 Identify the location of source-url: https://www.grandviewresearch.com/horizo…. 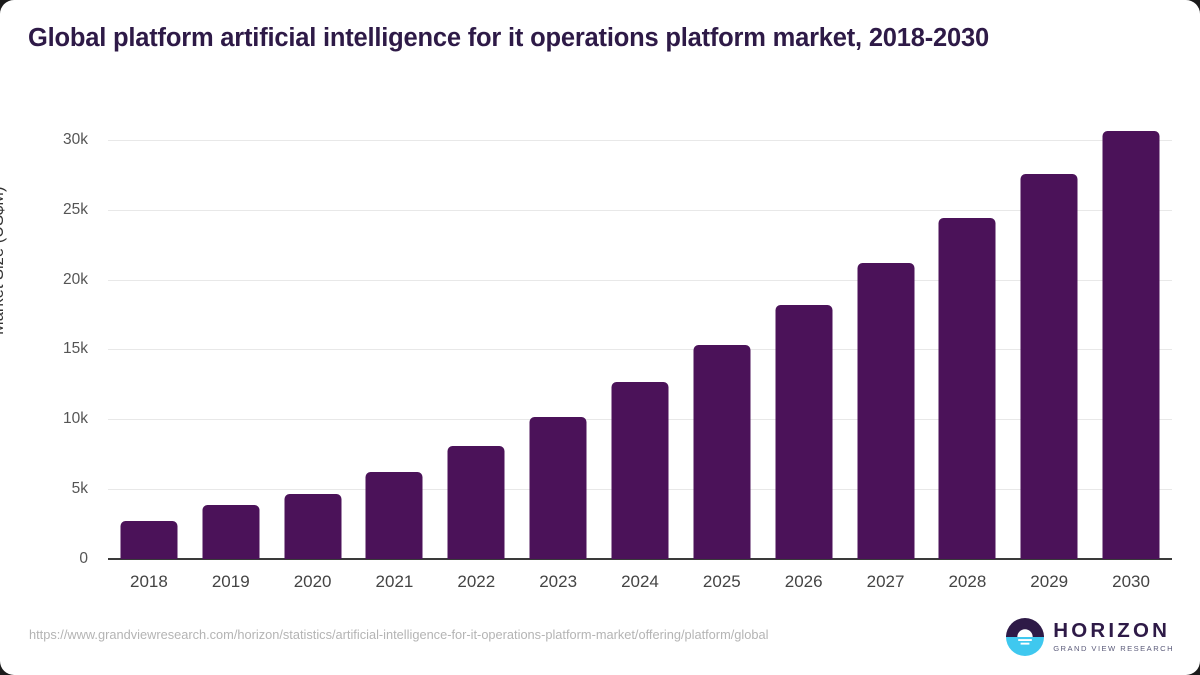
(399, 634).